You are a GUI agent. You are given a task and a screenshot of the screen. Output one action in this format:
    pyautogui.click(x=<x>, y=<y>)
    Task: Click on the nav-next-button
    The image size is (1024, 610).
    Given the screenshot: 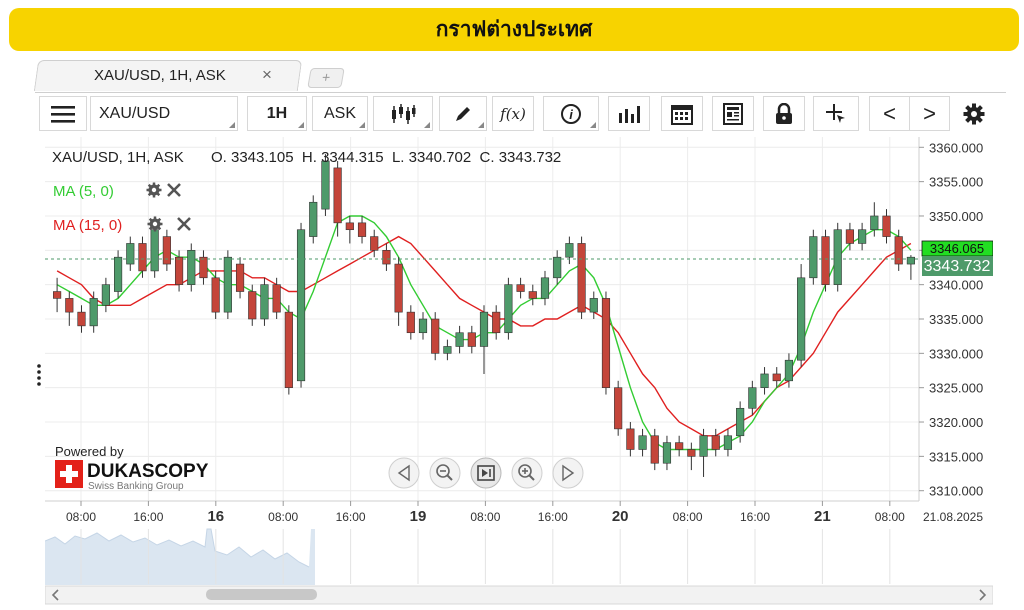 What is the action you would take?
    pyautogui.click(x=568, y=473)
    